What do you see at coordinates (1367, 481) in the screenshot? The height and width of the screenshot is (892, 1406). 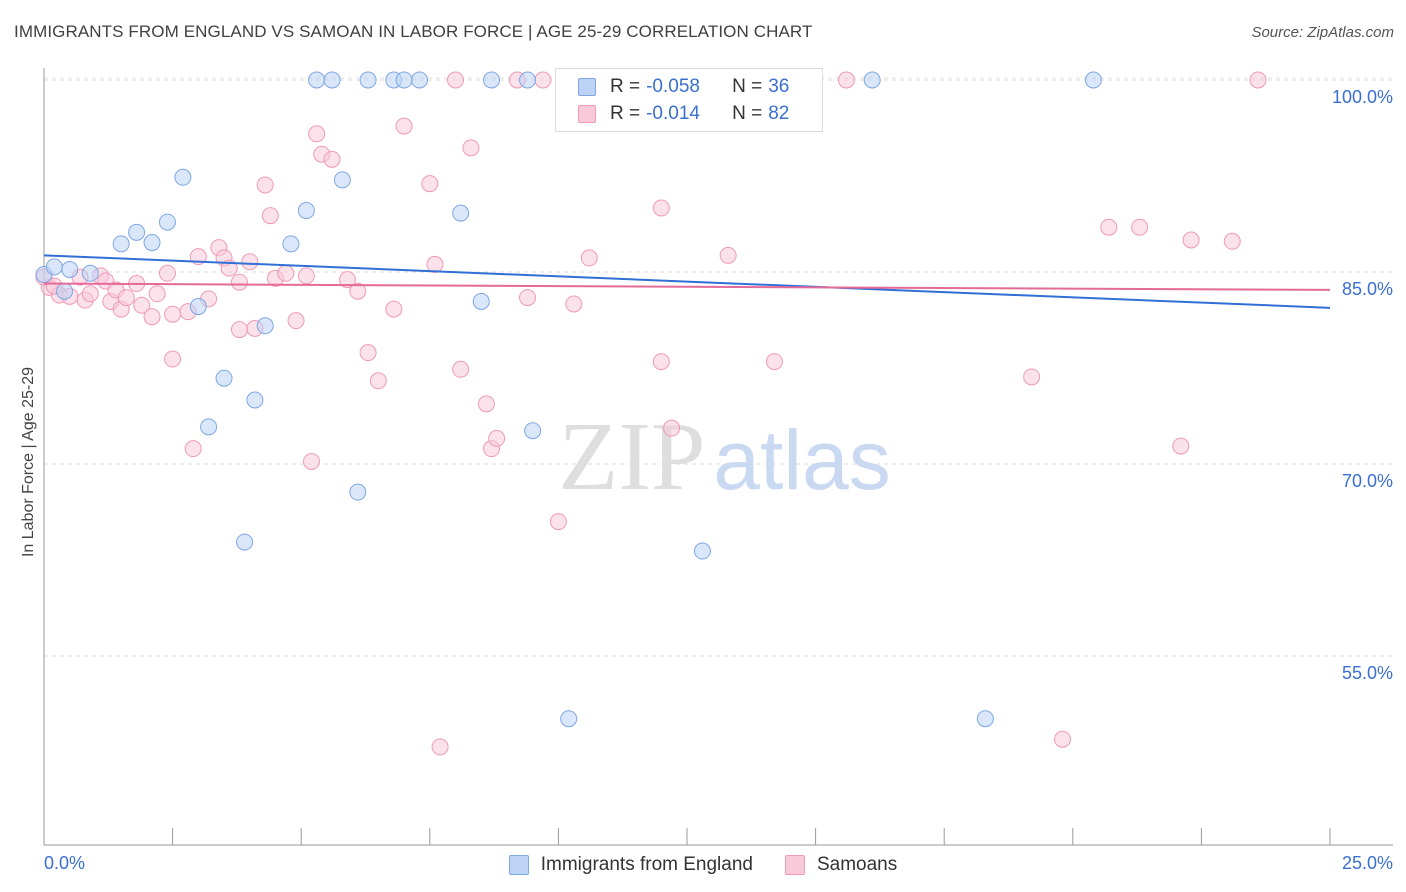 I see `y-tick-label: 70.0%` at bounding box center [1367, 481].